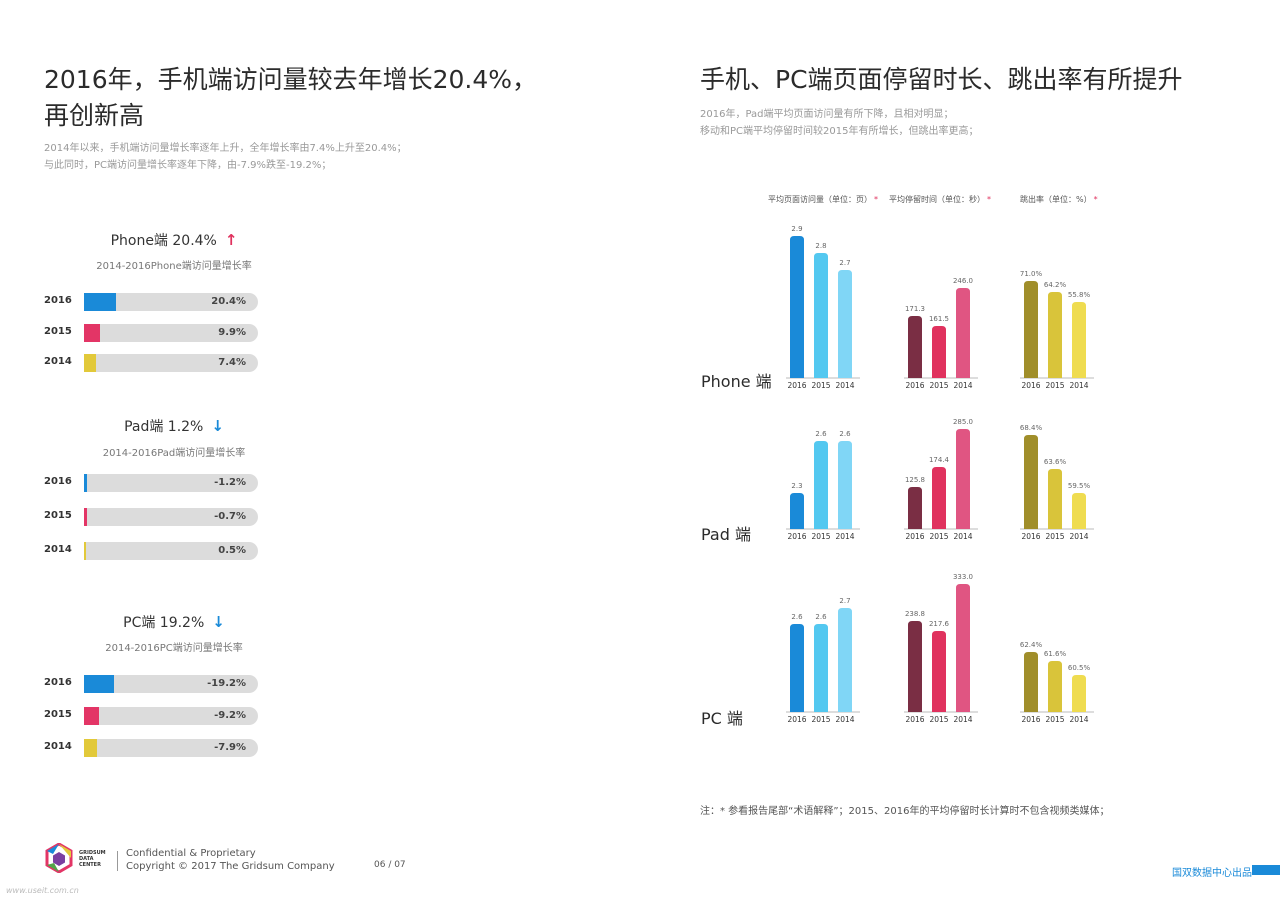 The width and height of the screenshot is (1280, 904). Describe the element at coordinates (844, 601) in the screenshot. I see `pc-visits-value-2014: 2.7` at that location.